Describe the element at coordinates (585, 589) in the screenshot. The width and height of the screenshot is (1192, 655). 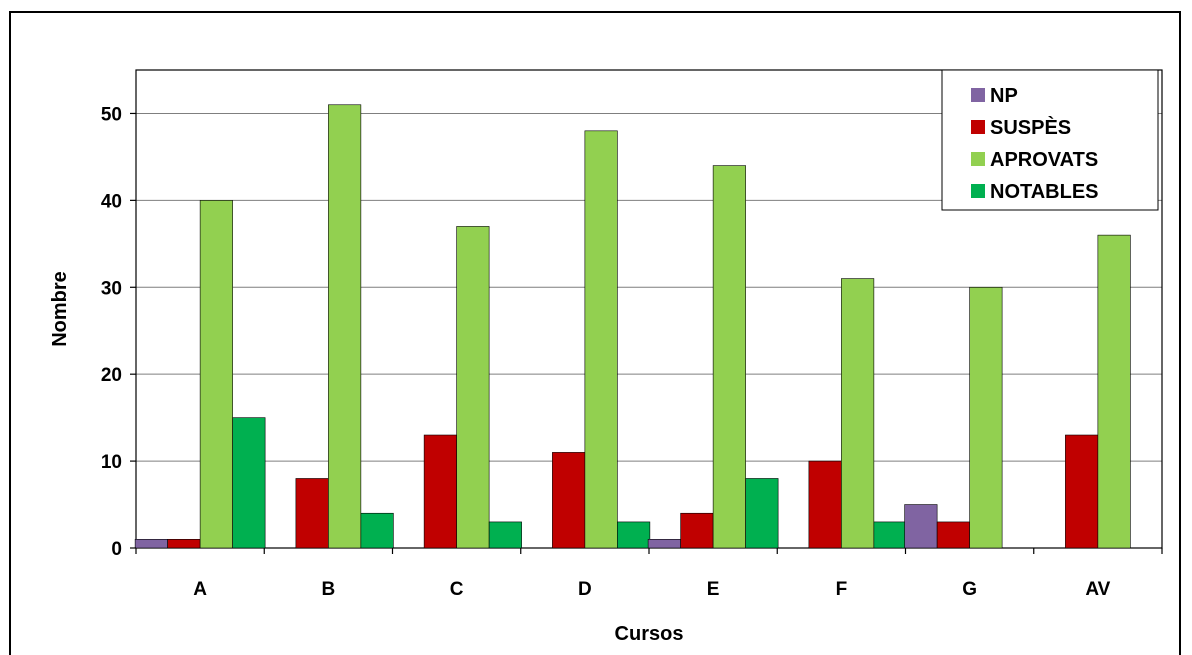
I see `x-tick-label: D` at that location.